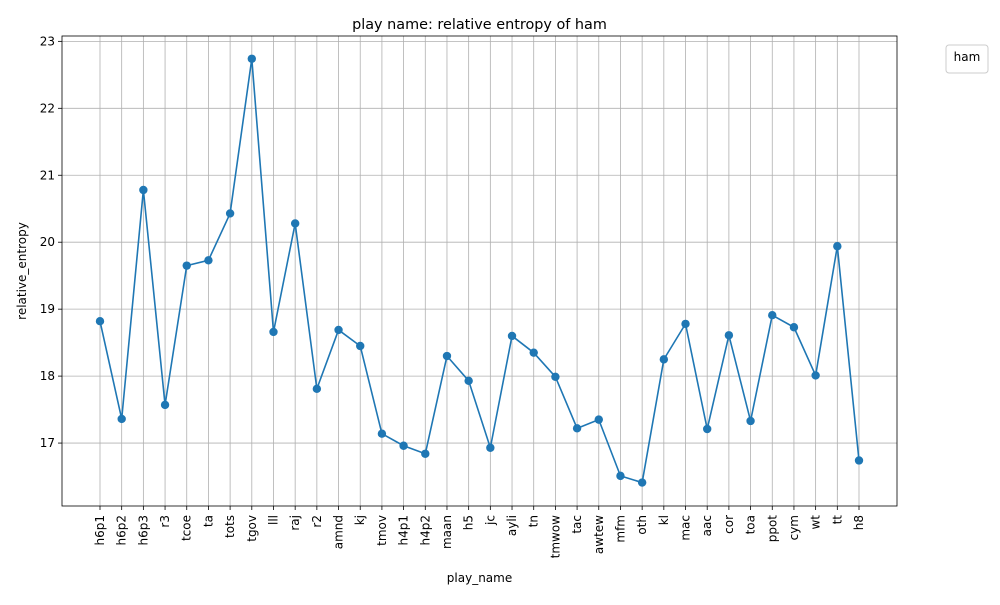  What do you see at coordinates (729, 524) in the screenshot?
I see `x-tick-label: cor` at bounding box center [729, 524].